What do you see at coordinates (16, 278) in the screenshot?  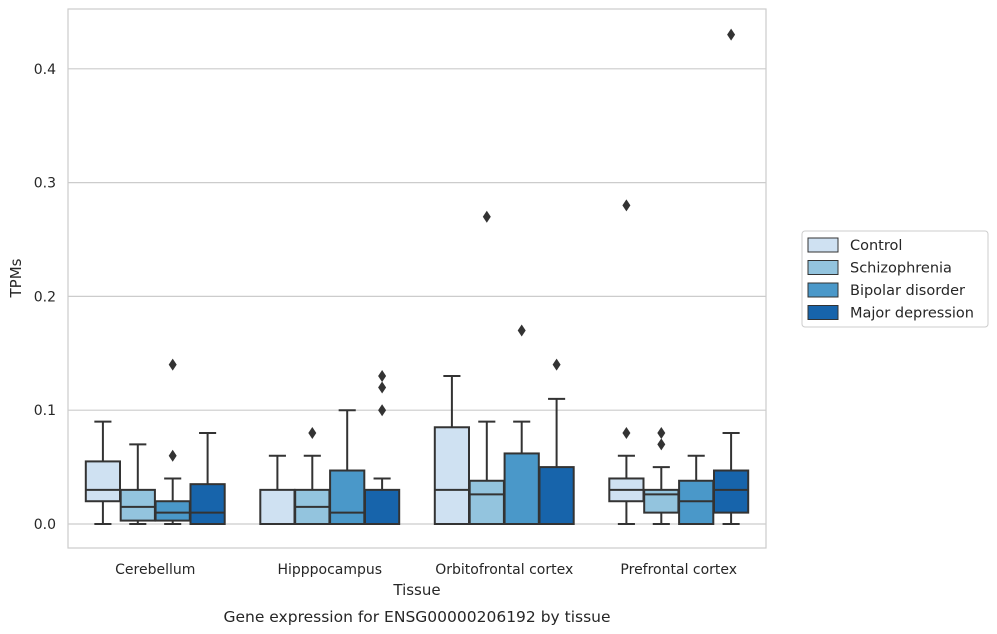 I see `y-axis-title: TPMs` at bounding box center [16, 278].